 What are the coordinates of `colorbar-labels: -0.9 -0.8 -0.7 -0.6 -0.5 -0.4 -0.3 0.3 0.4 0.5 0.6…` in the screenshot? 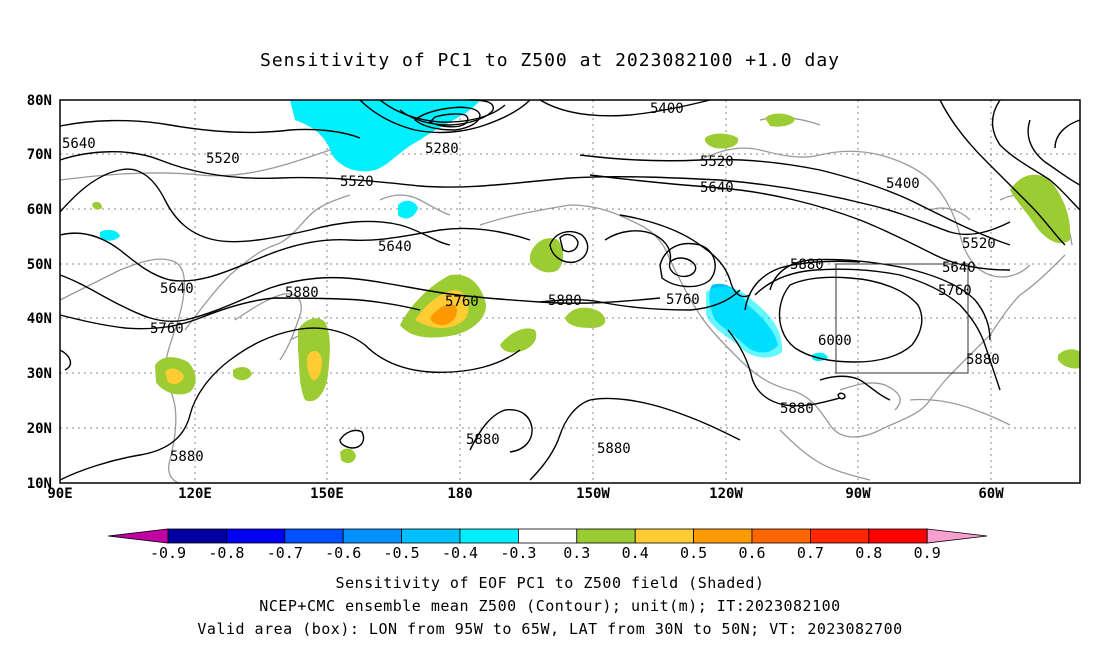 It's located at (545, 553).